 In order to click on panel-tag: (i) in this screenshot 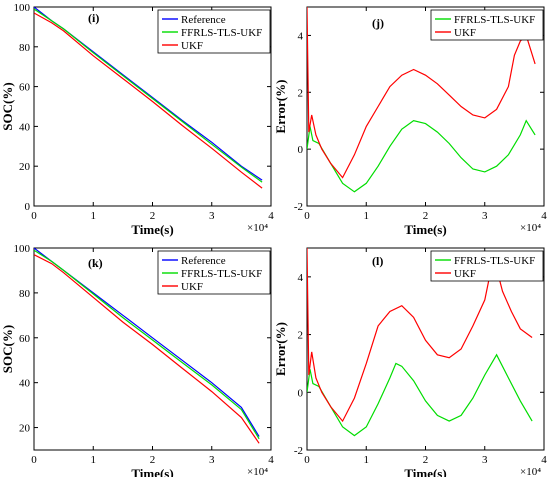, I will do `click(93, 18)`.